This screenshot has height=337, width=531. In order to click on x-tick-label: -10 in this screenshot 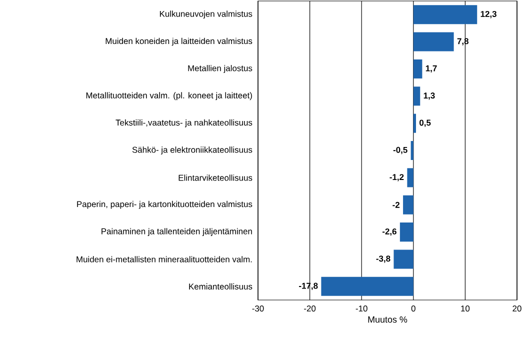, I will do `click(362, 309)`.